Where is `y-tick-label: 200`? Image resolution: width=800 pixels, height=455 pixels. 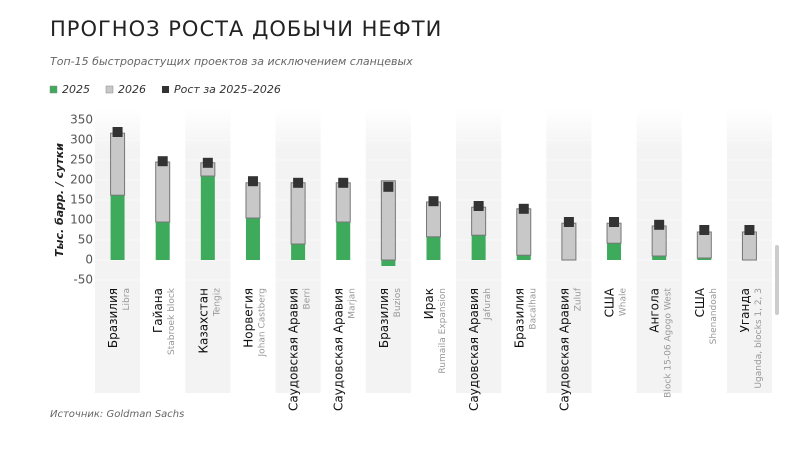 y-tick-label: 200 is located at coordinates (81, 180).